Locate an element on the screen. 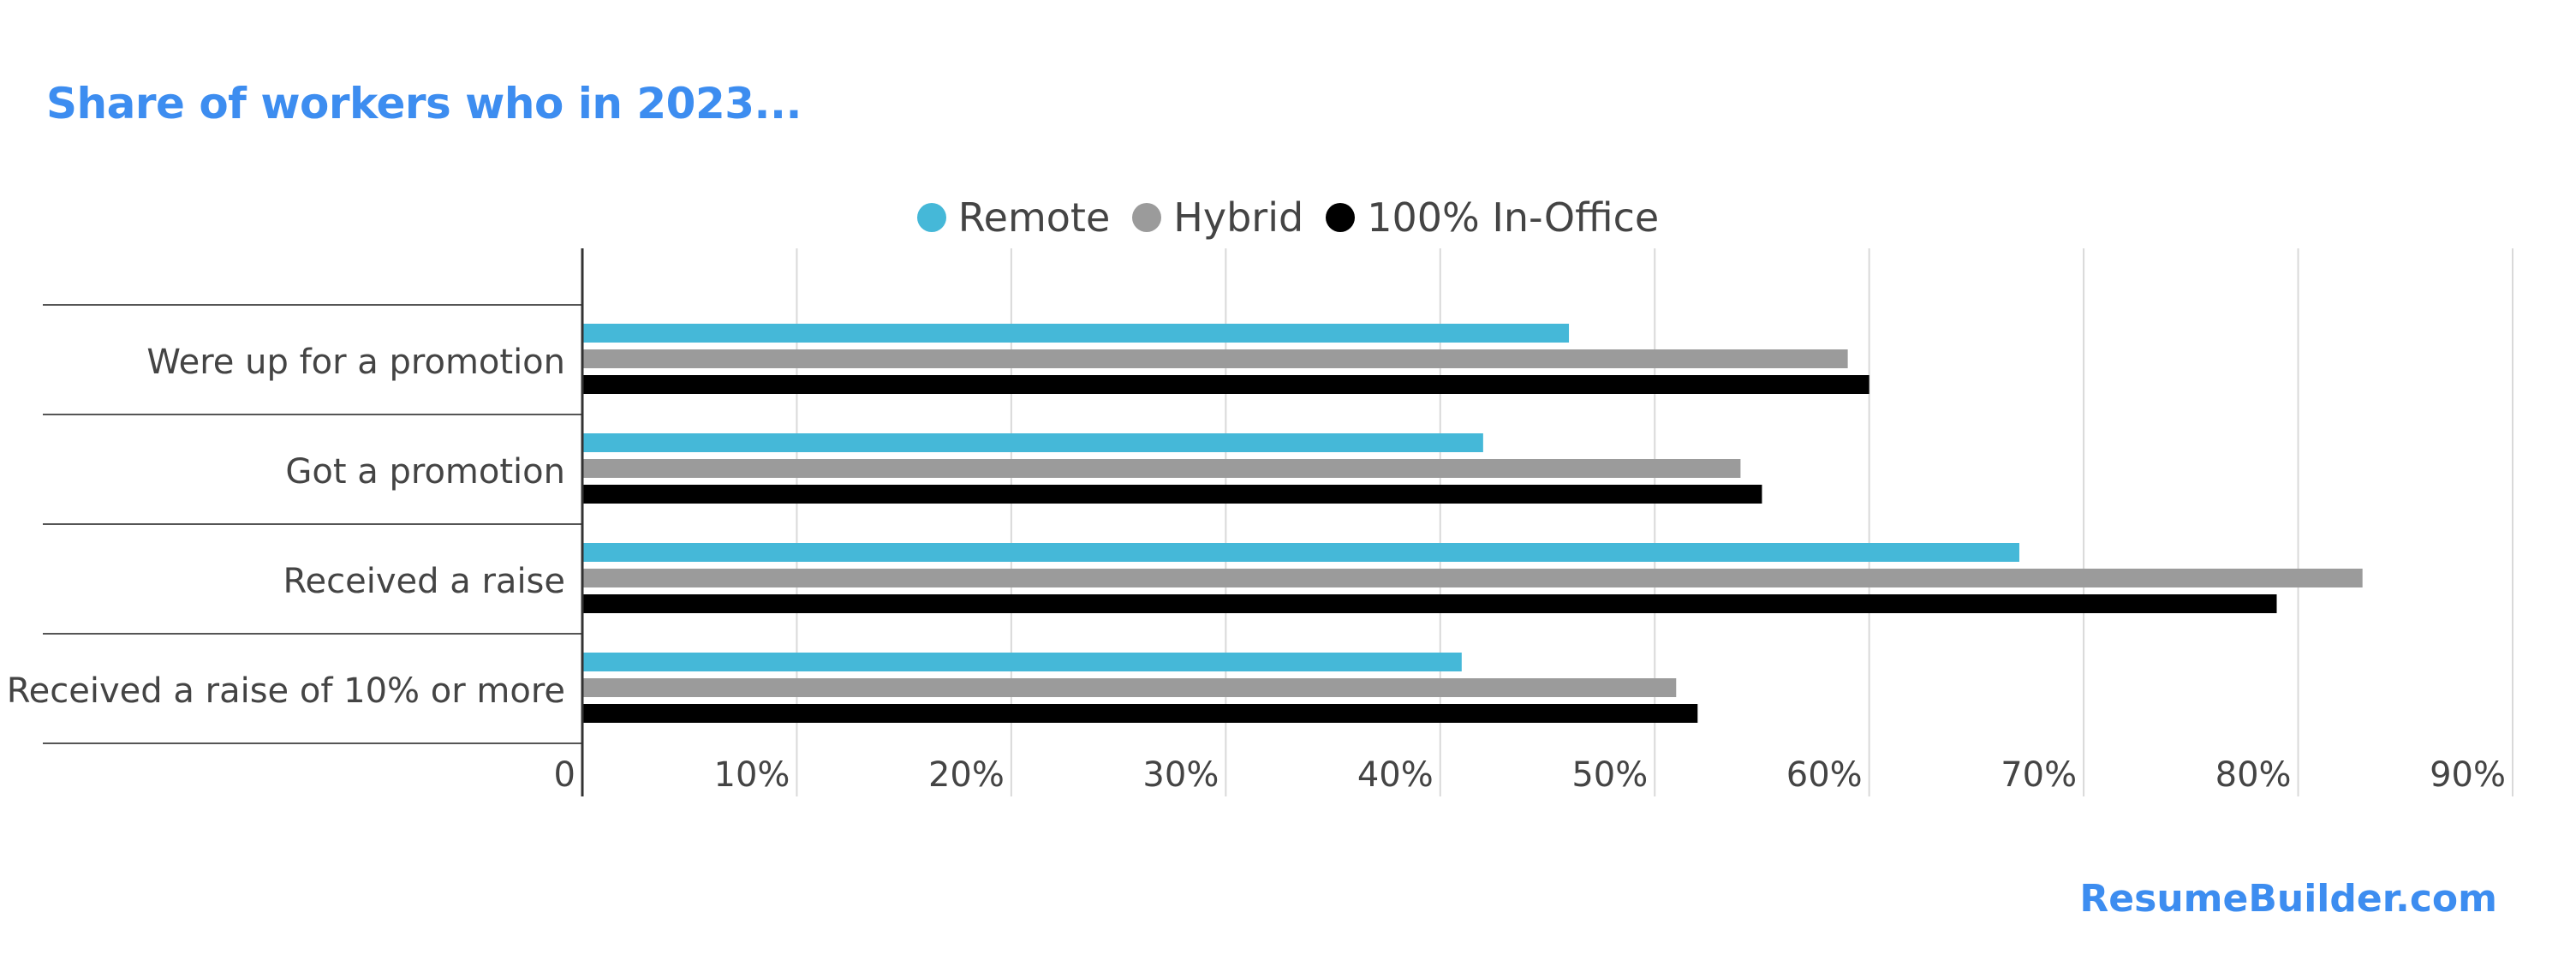 This screenshot has height=978, width=2576. x-tick-label: 80% is located at coordinates (2253, 775).